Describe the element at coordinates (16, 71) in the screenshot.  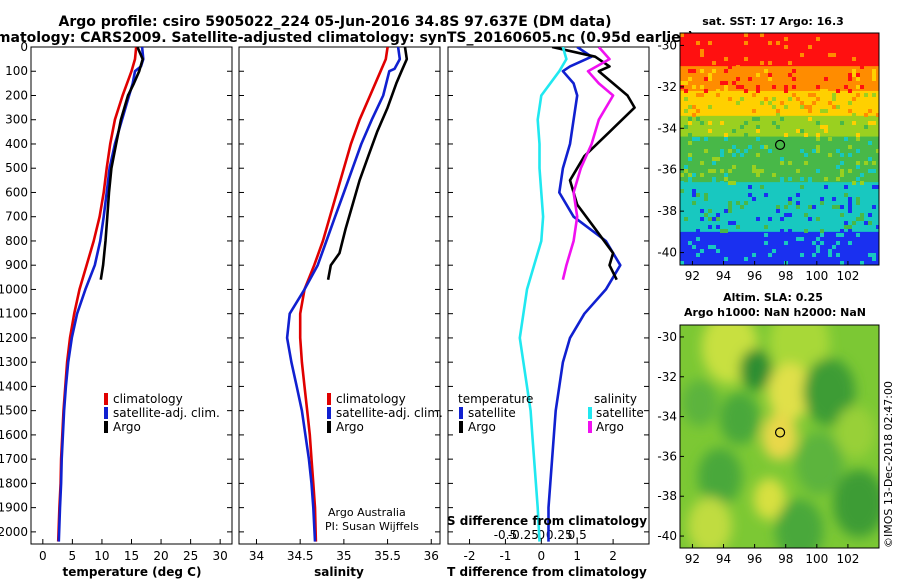
I see `depth-tick-label: 100` at that location.